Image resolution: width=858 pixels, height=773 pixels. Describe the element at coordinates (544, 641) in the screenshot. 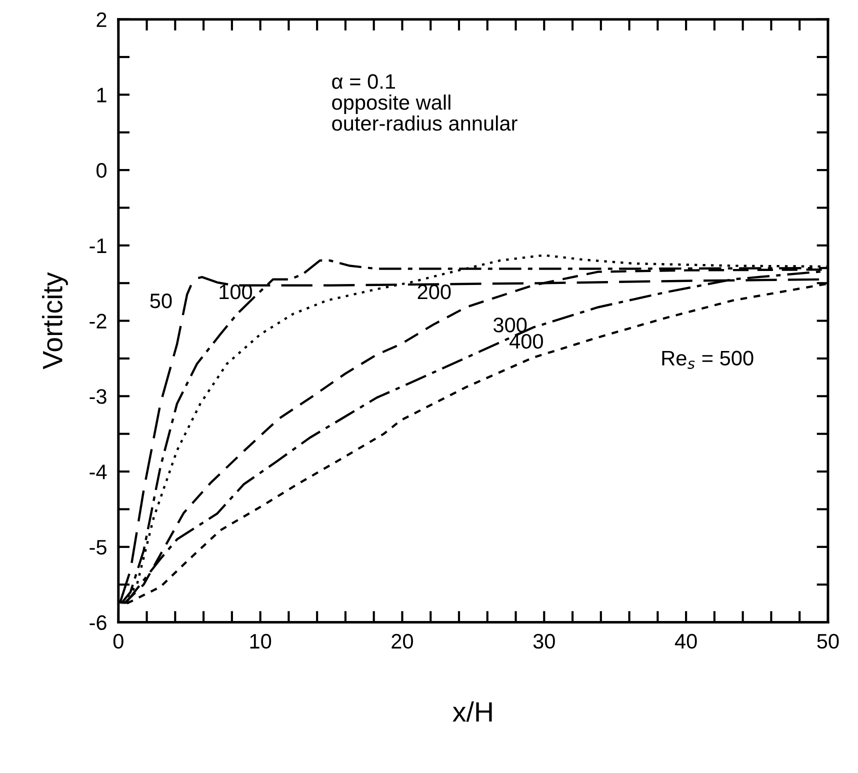

I see `x-tick-label: 30` at that location.